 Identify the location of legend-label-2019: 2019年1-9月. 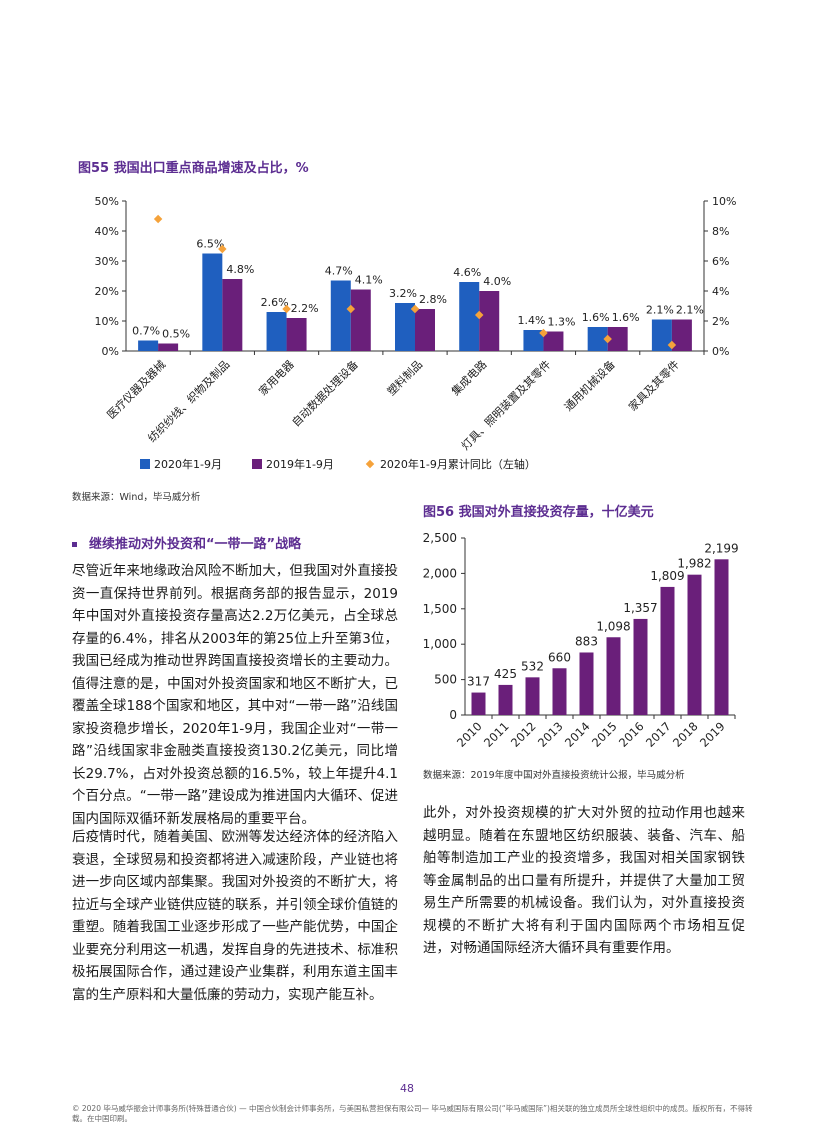
(299, 464).